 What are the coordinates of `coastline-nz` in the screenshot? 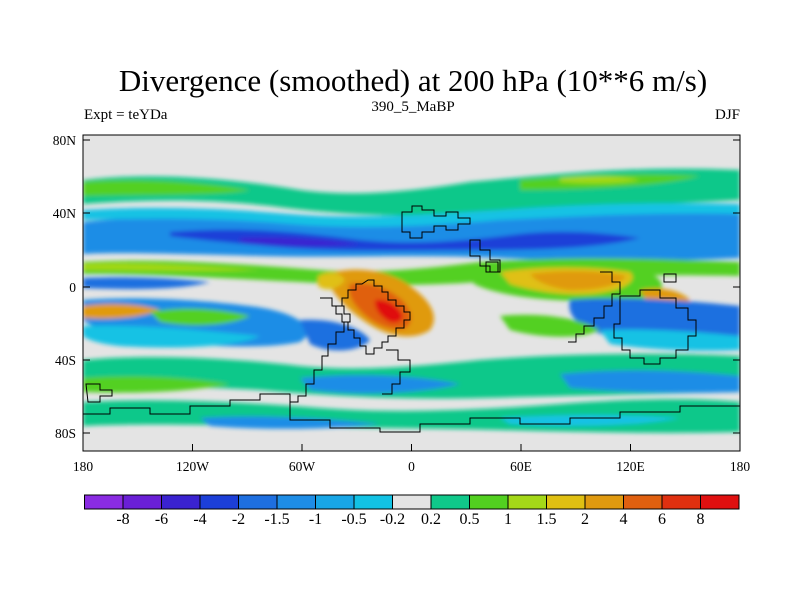 It's located at (99, 393).